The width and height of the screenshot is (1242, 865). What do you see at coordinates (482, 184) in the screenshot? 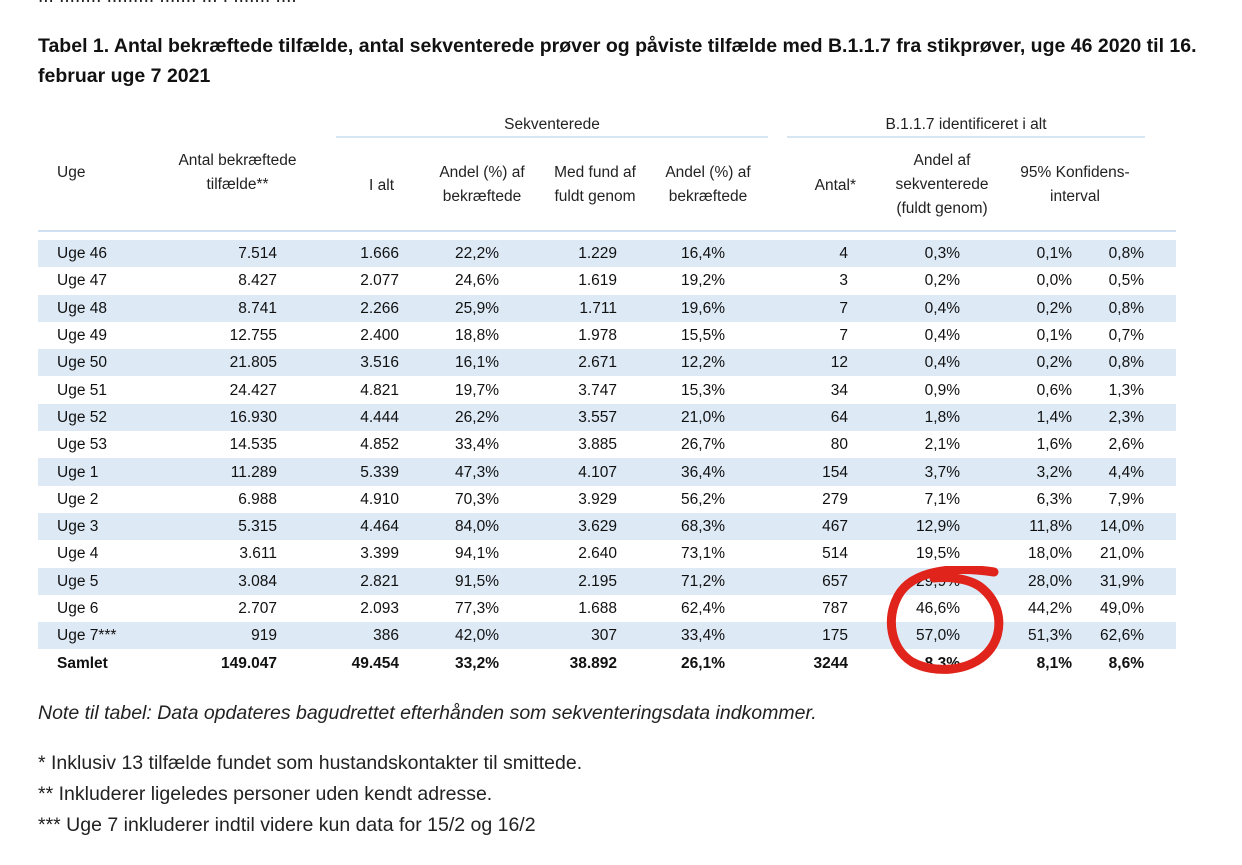
I see `col-header-andel-1: Andel (%) af bekræftede` at bounding box center [482, 184].